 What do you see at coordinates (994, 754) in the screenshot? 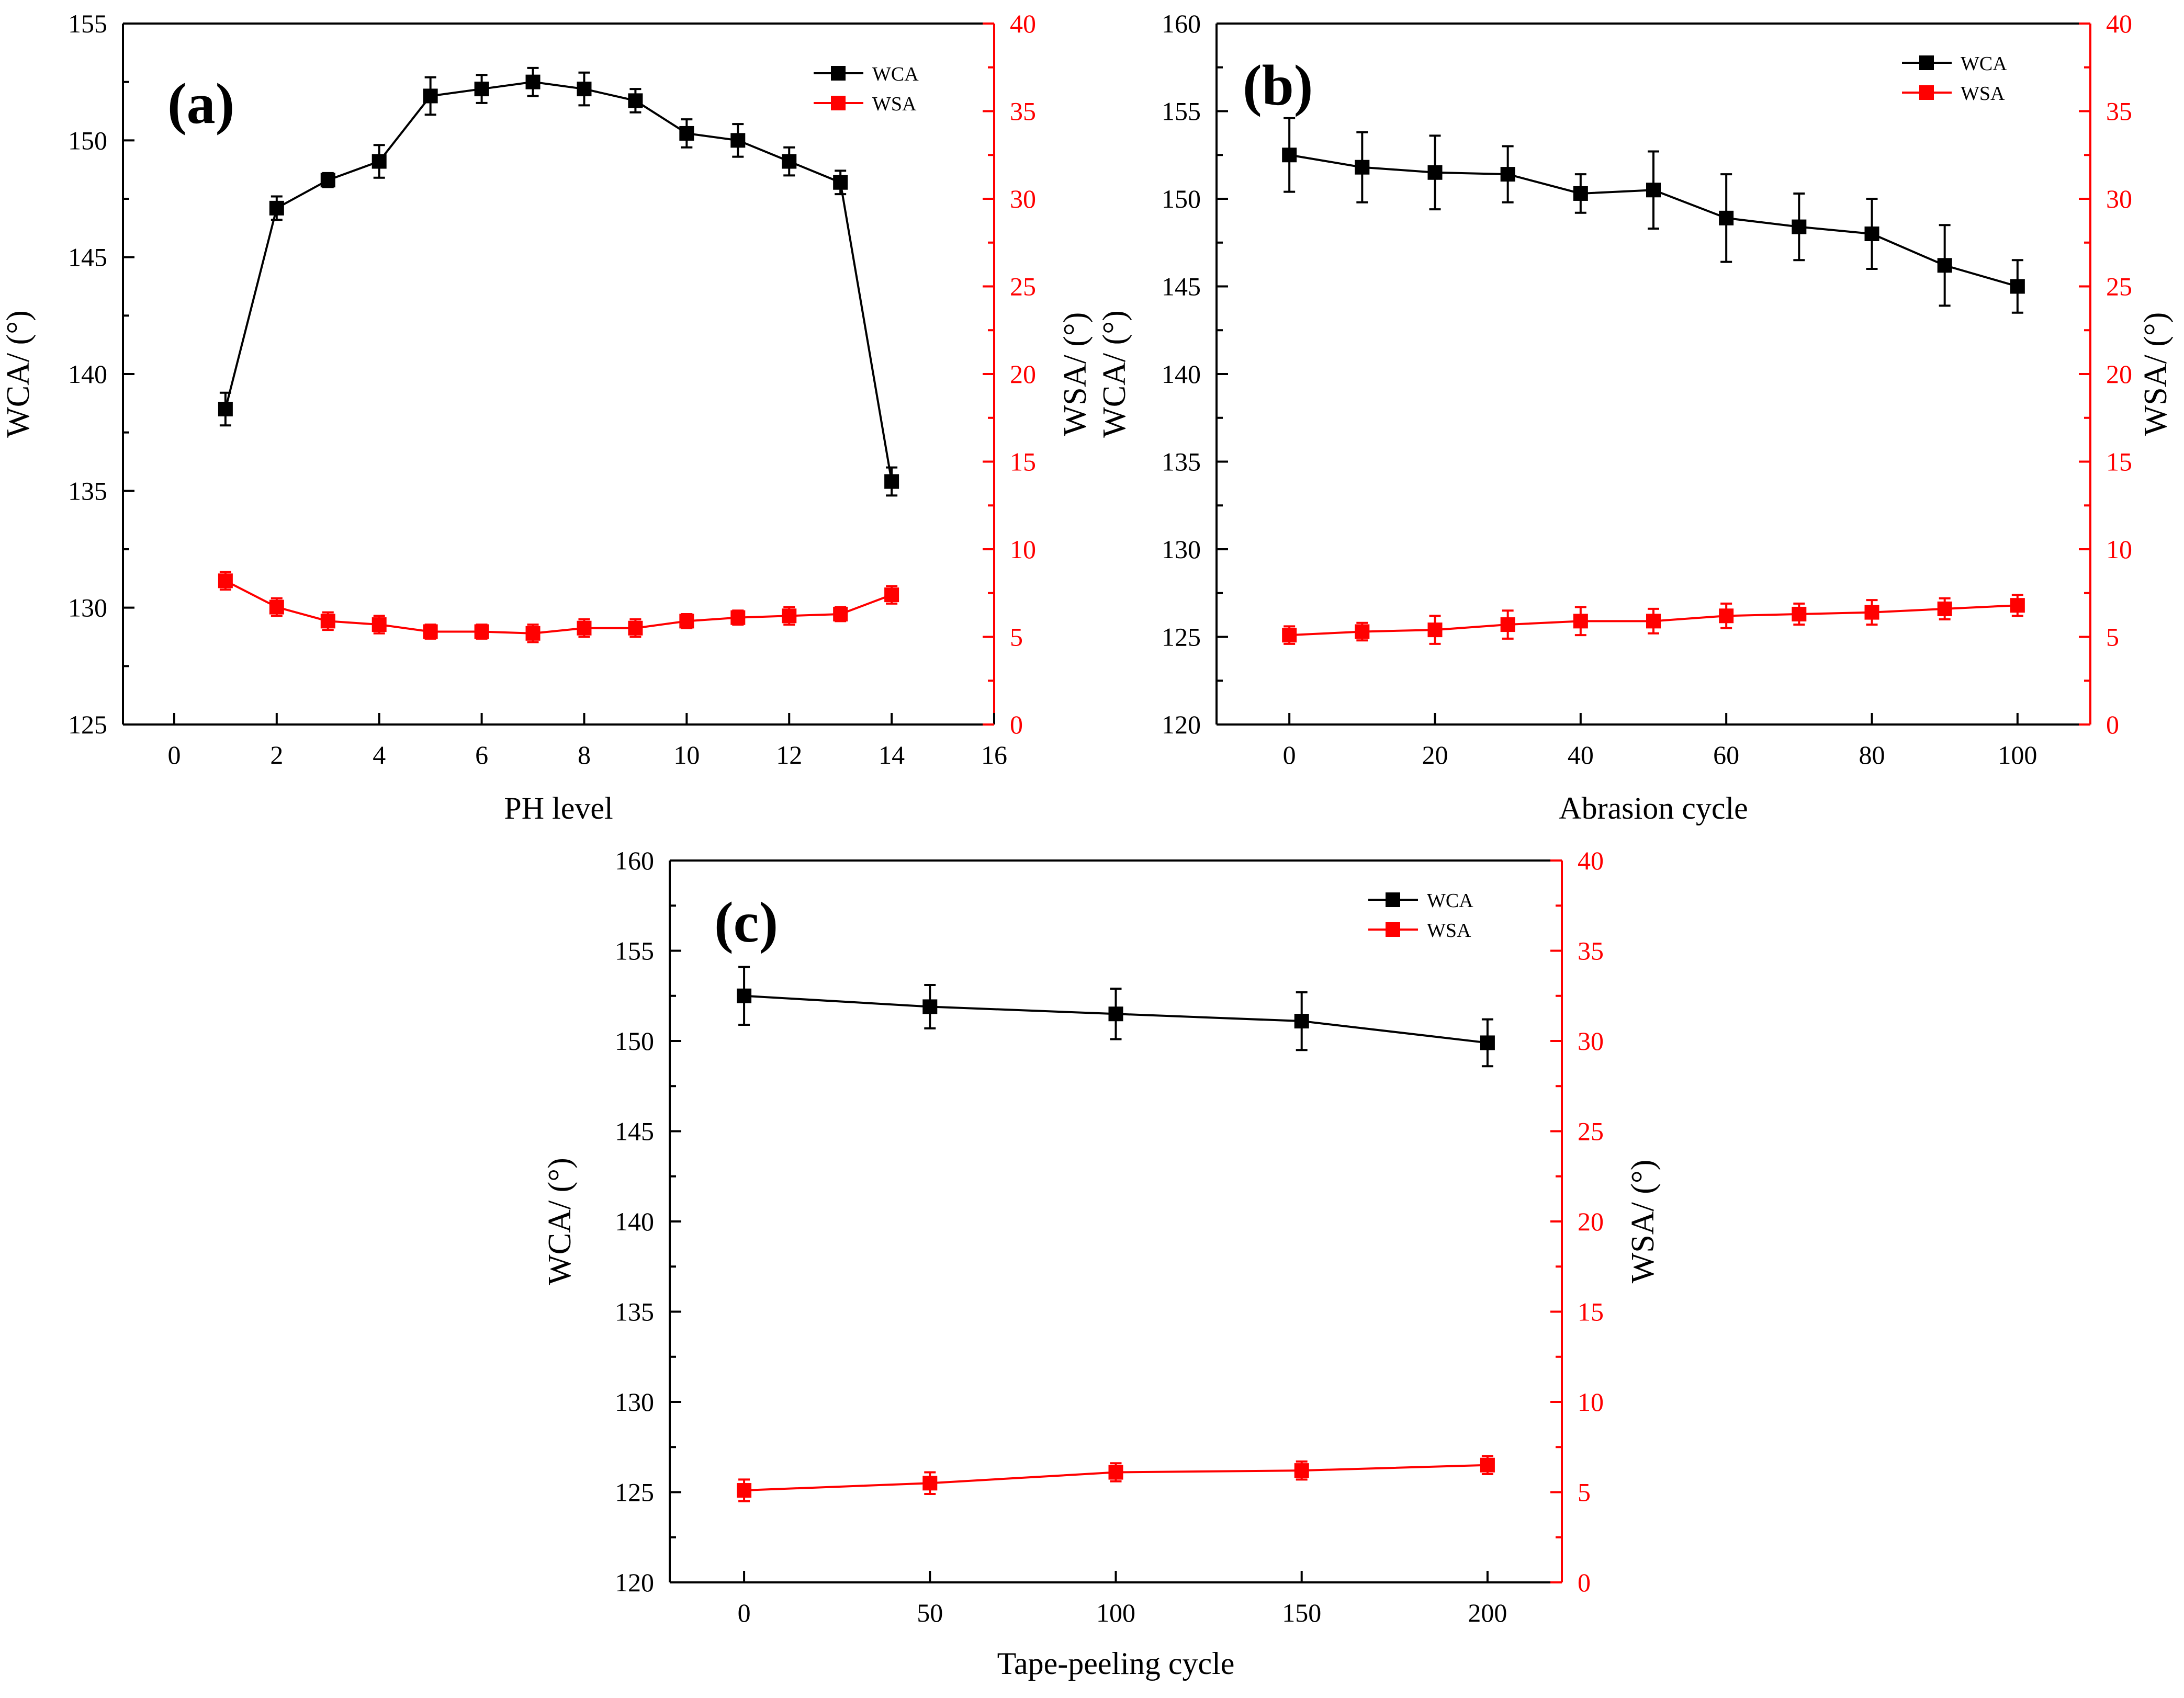
I see `x-tick-label: 16` at bounding box center [994, 754].